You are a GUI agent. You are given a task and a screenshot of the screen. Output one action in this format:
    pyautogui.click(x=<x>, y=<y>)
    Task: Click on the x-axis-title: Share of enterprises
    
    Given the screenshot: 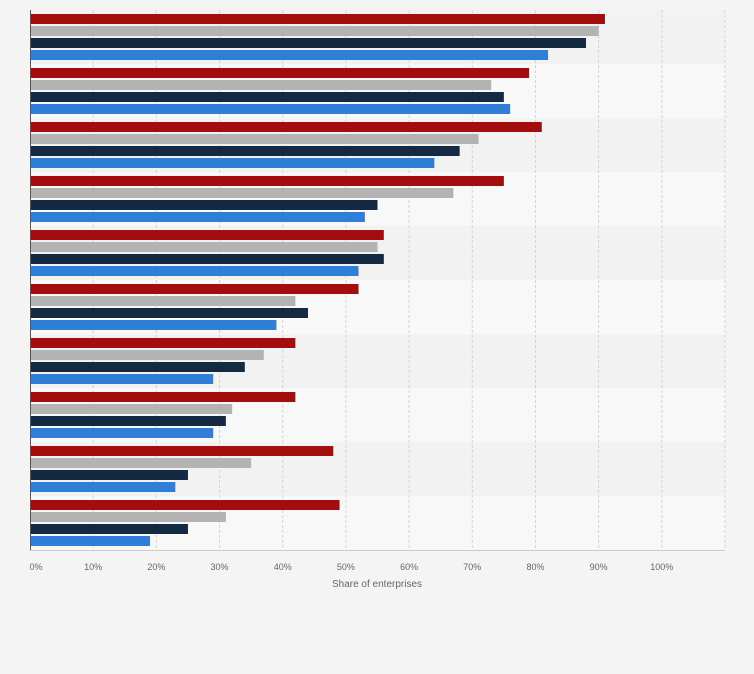 What is the action you would take?
    pyautogui.click(x=377, y=584)
    